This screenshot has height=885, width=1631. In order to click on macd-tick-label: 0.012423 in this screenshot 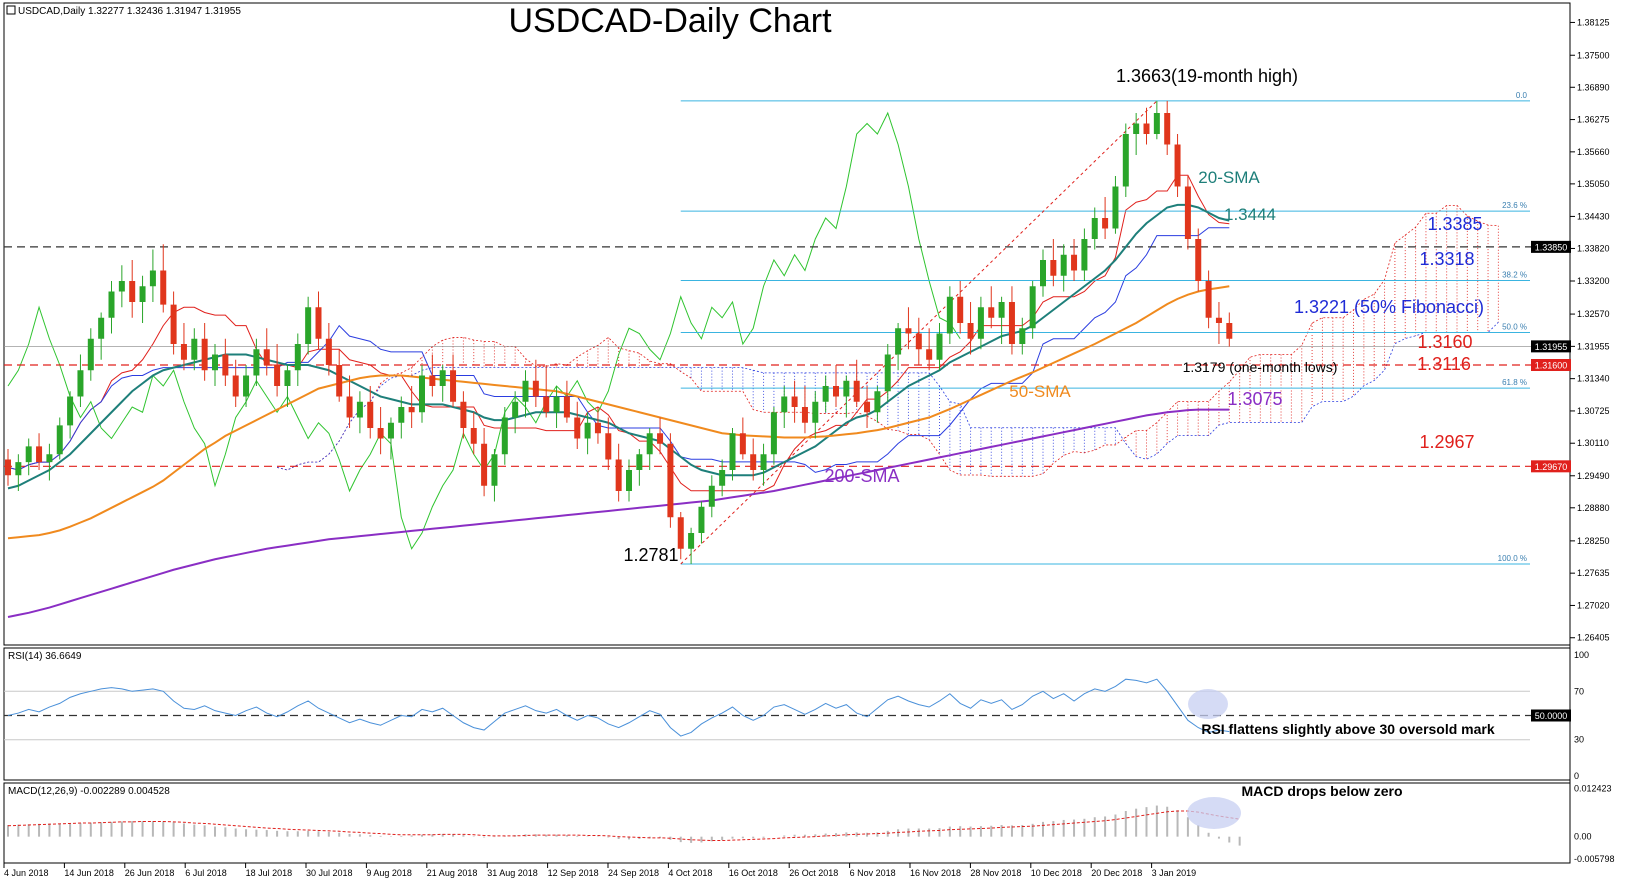, I will do `click(1593, 788)`.